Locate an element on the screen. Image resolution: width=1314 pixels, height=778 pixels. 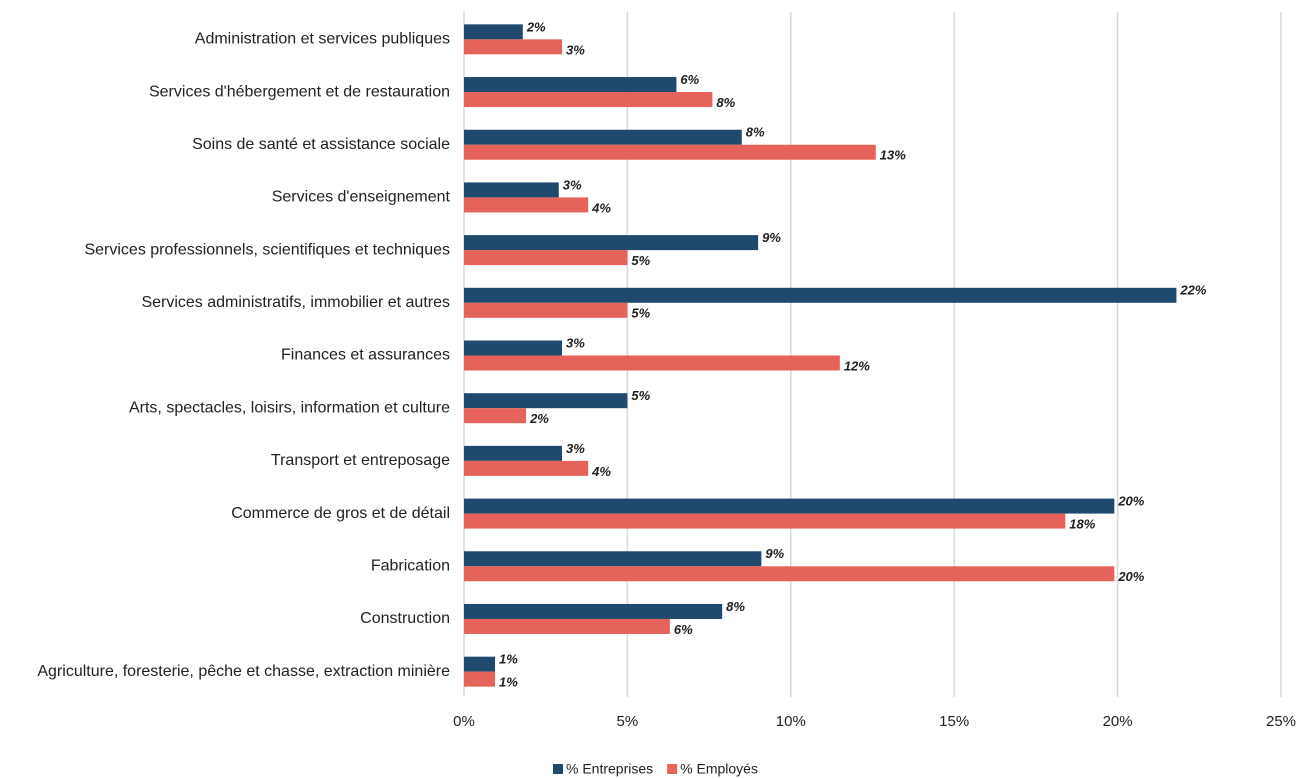
legend-label: % Entreprises is located at coordinates (609, 769).